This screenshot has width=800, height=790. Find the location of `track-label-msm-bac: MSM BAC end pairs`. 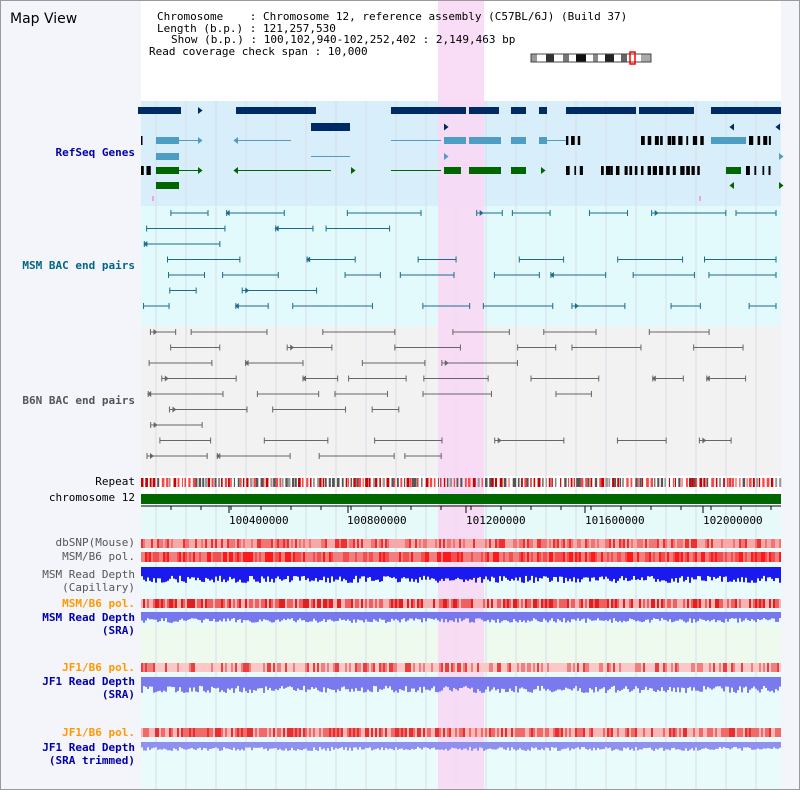

track-label-msm-bac: MSM BAC end pairs is located at coordinates (78, 265).